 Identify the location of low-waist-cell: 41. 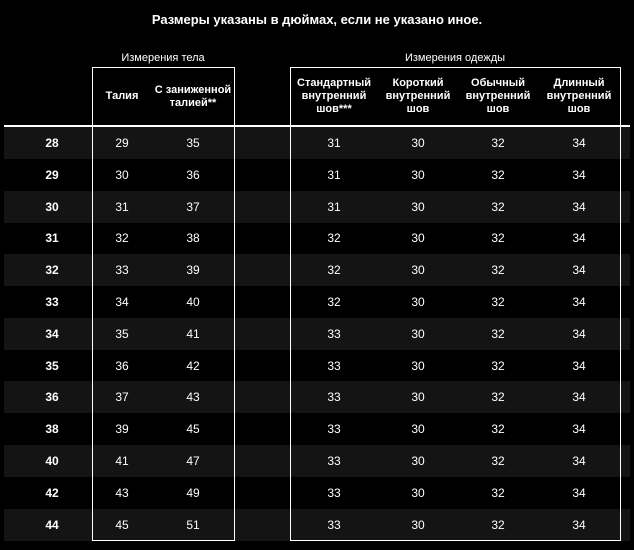
(193, 333).